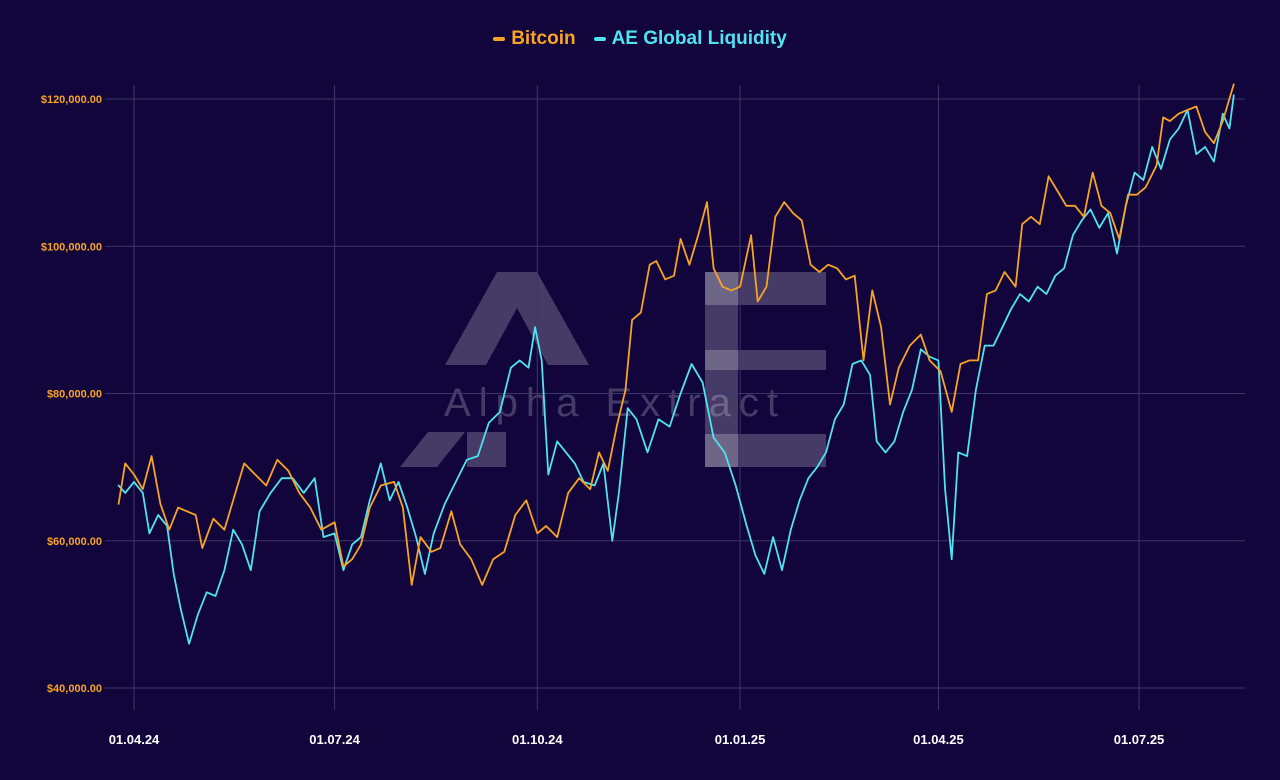  What do you see at coordinates (740, 739) in the screenshot?
I see `xtick-label: 01.01.25` at bounding box center [740, 739].